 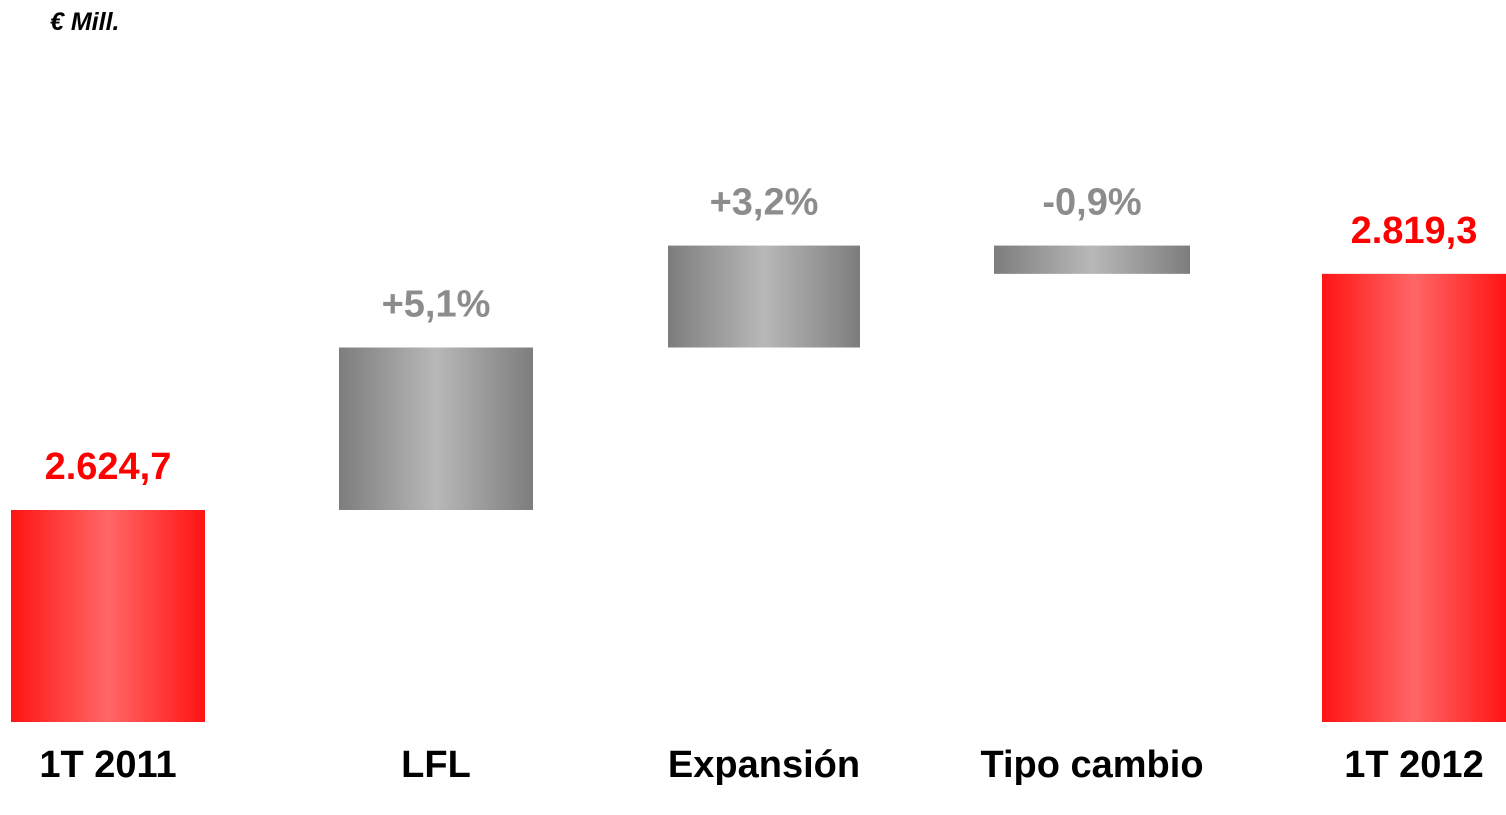 I want to click on category-label-1t-2011: 1T 2011, so click(x=107, y=765).